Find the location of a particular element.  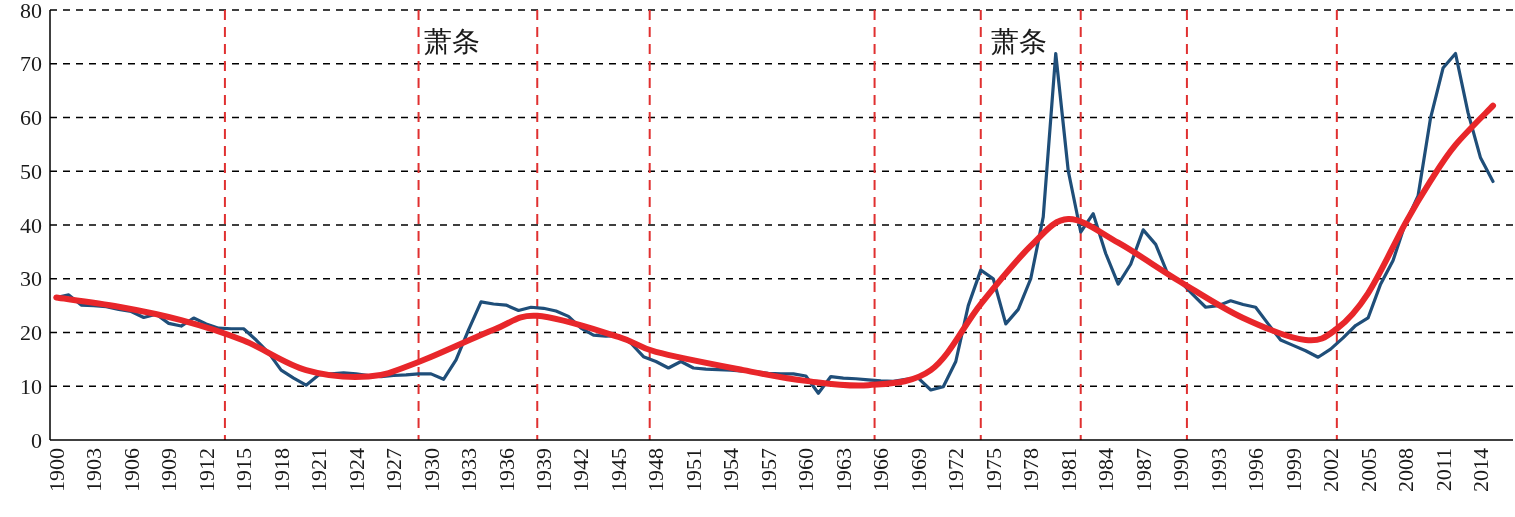

x-tick-label: 1933 is located at coordinates (469, 470).